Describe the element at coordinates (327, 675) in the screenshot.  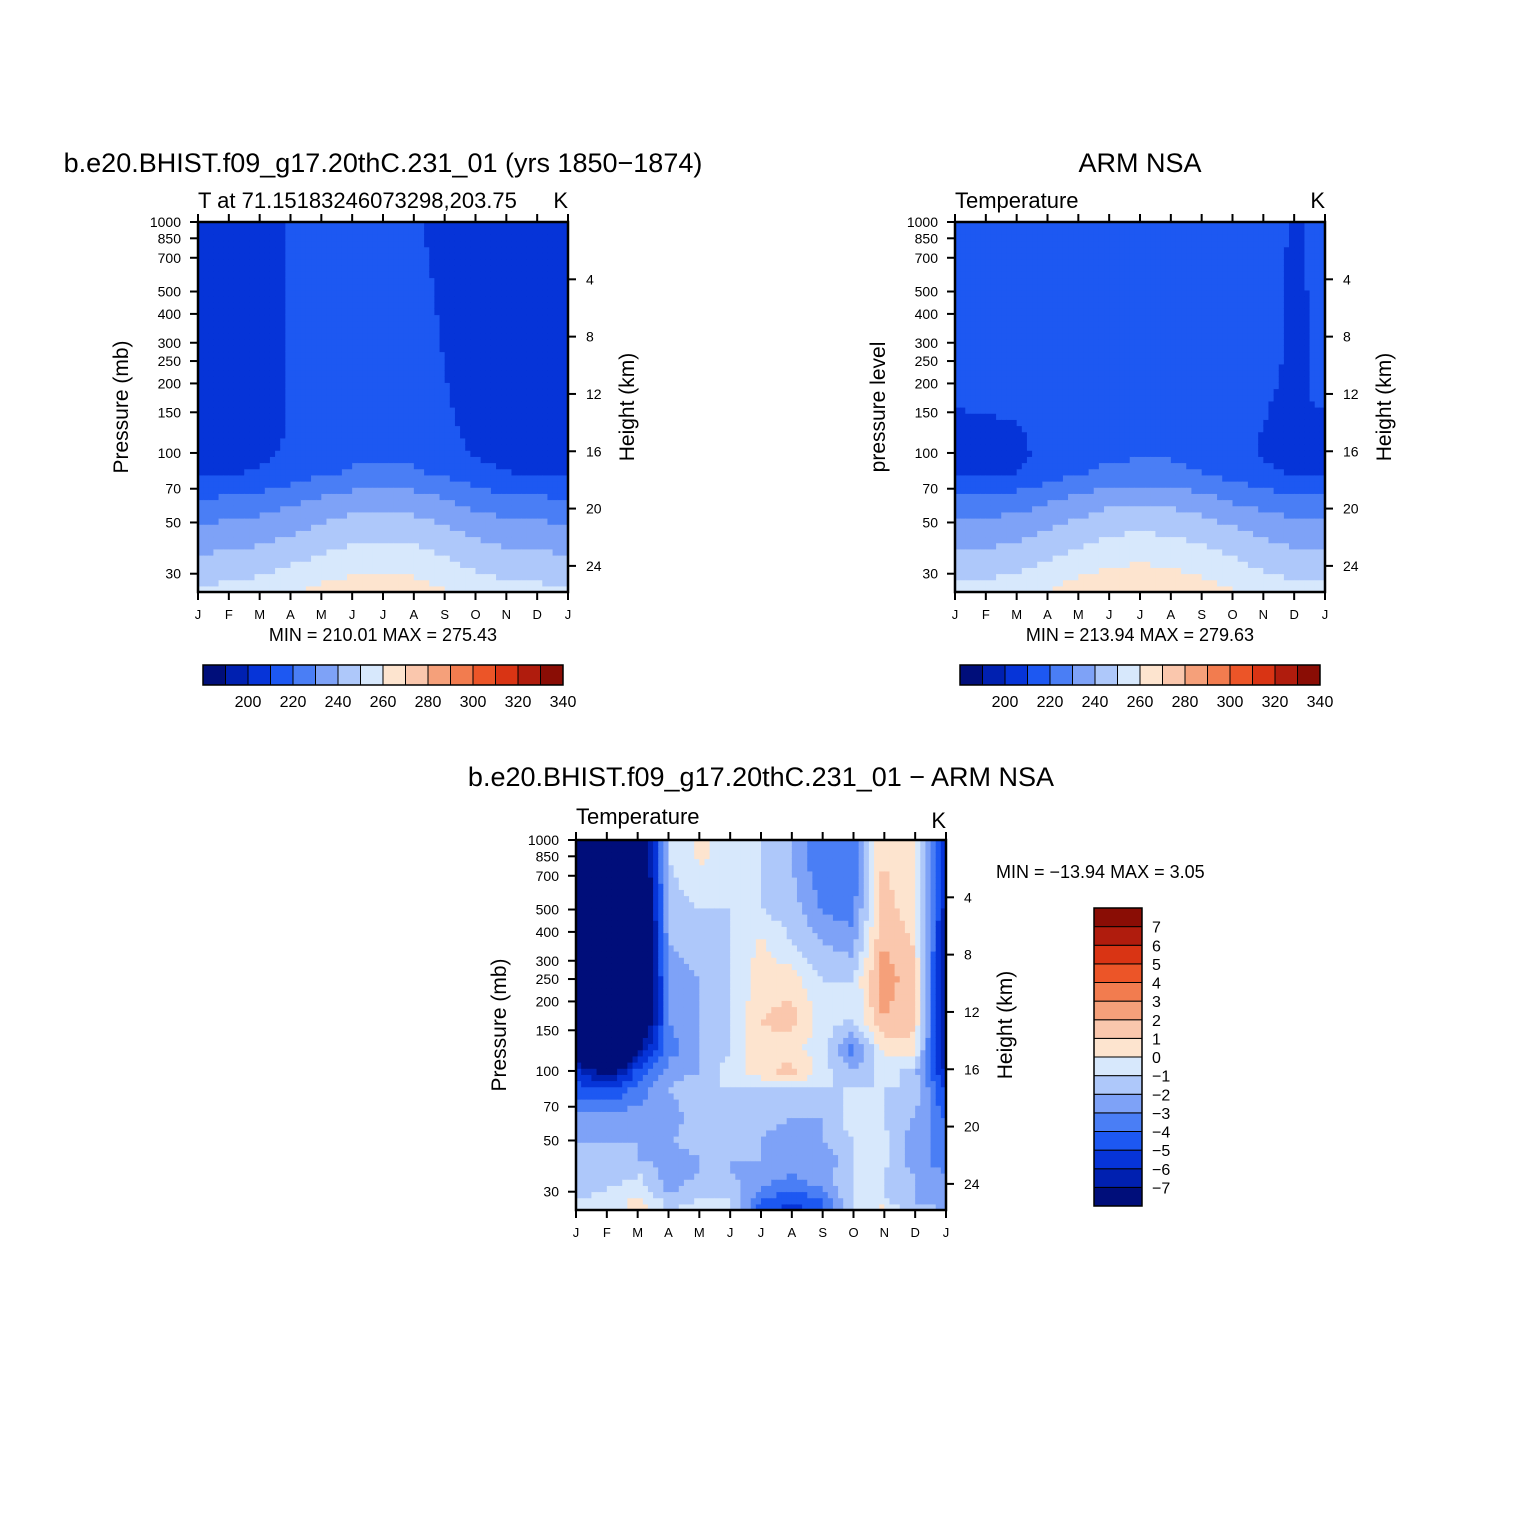
I see `colorbar-swatch` at that location.